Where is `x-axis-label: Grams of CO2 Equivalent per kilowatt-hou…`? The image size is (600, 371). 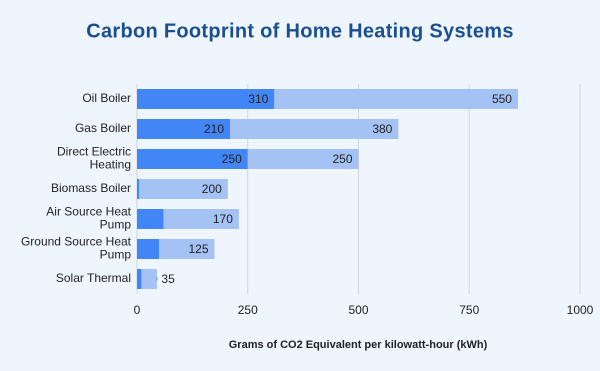
x-axis-label: Grams of CO2 Equivalent per kilowatt-hou… is located at coordinates (358, 345).